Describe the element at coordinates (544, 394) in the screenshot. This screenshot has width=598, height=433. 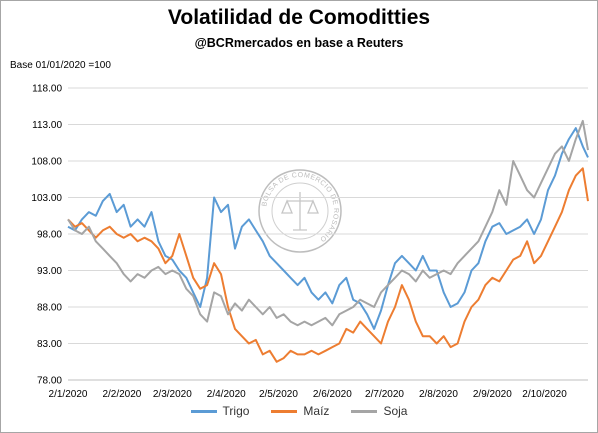
I see `x-tick-label: 2/10/2020` at that location.